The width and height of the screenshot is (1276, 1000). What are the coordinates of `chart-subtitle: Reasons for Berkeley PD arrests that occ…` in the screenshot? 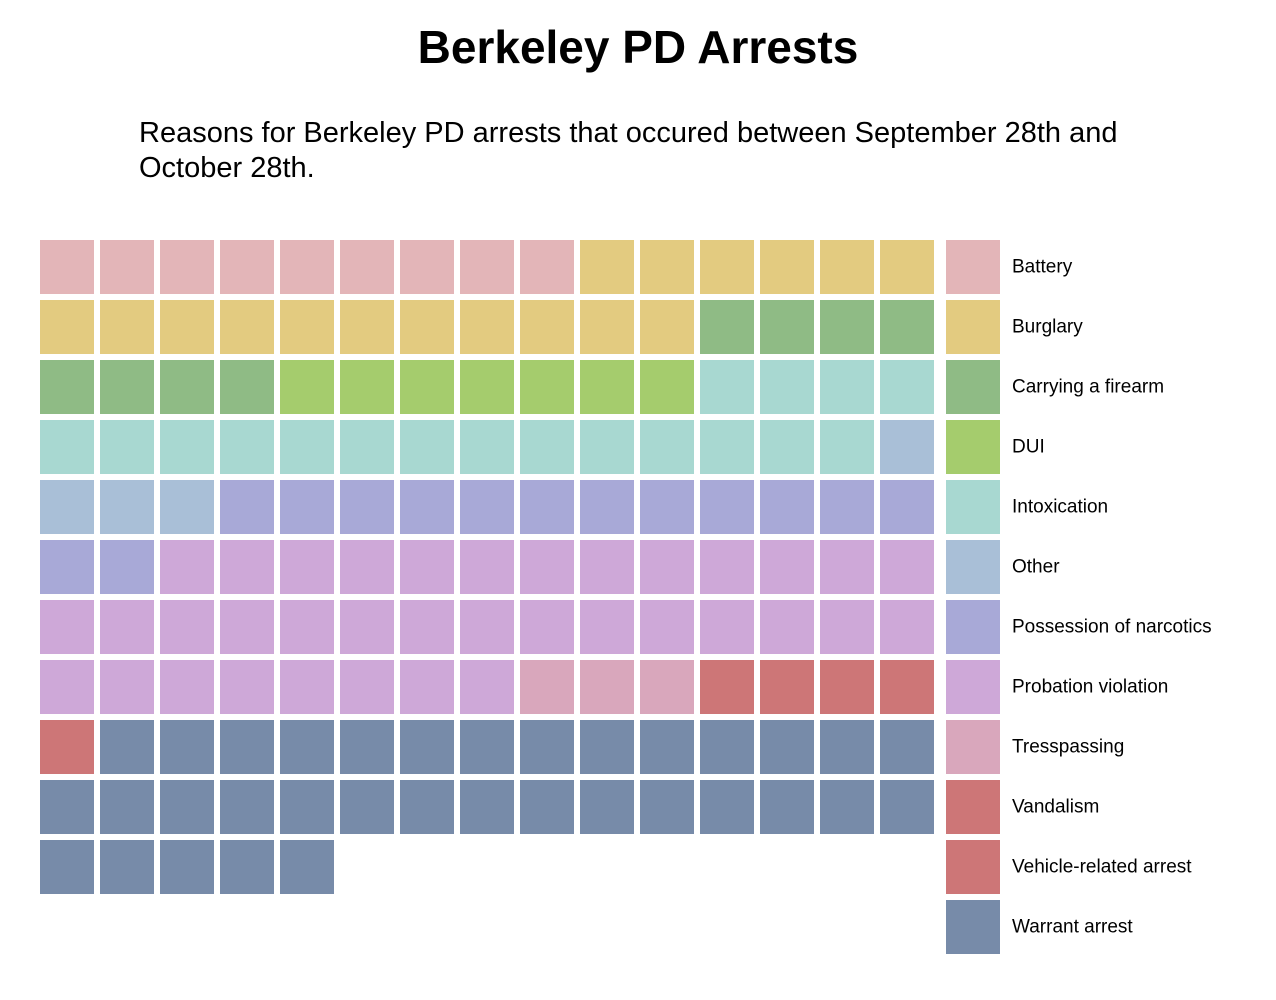 It's located at (628, 150).